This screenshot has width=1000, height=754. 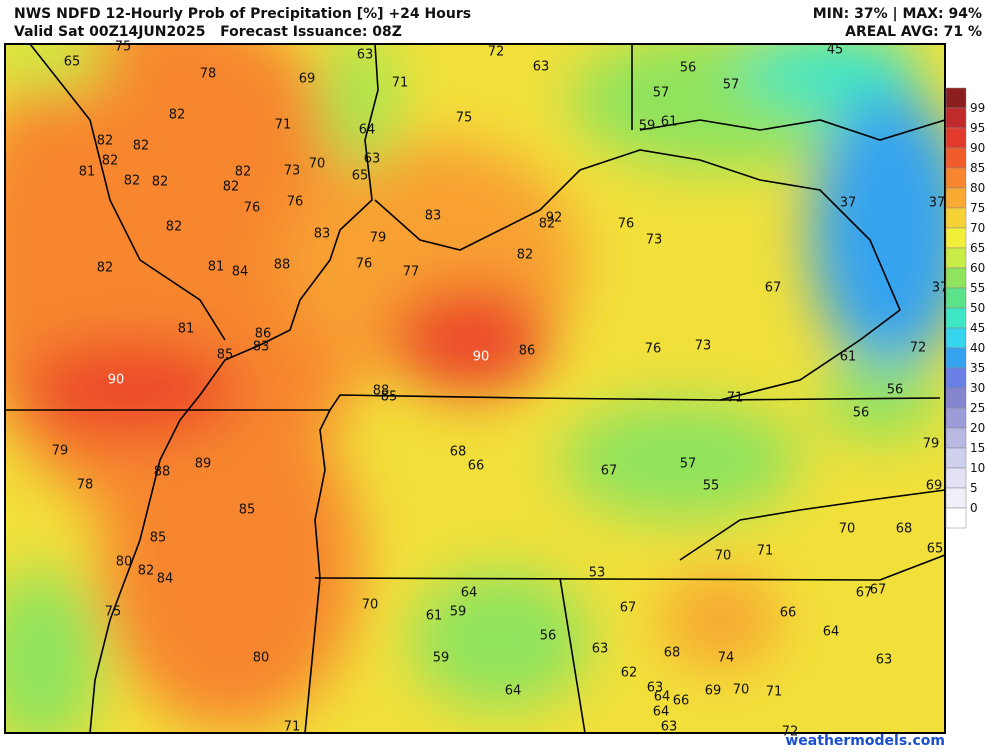 What do you see at coordinates (672, 653) in the screenshot?
I see `point-value: 68` at bounding box center [672, 653].